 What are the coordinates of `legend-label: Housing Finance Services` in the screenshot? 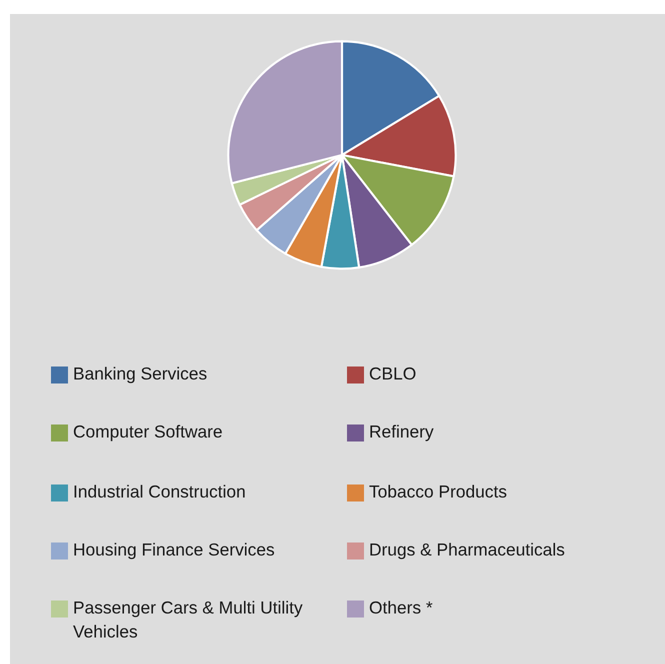 It's located at (174, 551).